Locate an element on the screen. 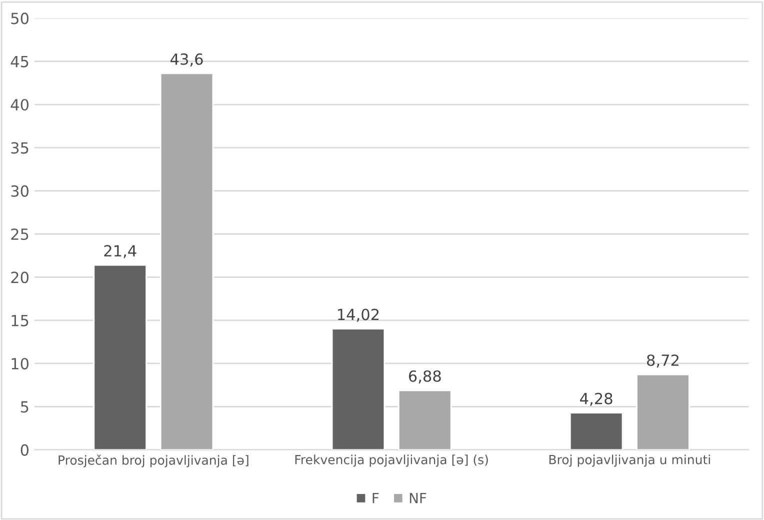  y-tick-label: 35 is located at coordinates (19, 148).